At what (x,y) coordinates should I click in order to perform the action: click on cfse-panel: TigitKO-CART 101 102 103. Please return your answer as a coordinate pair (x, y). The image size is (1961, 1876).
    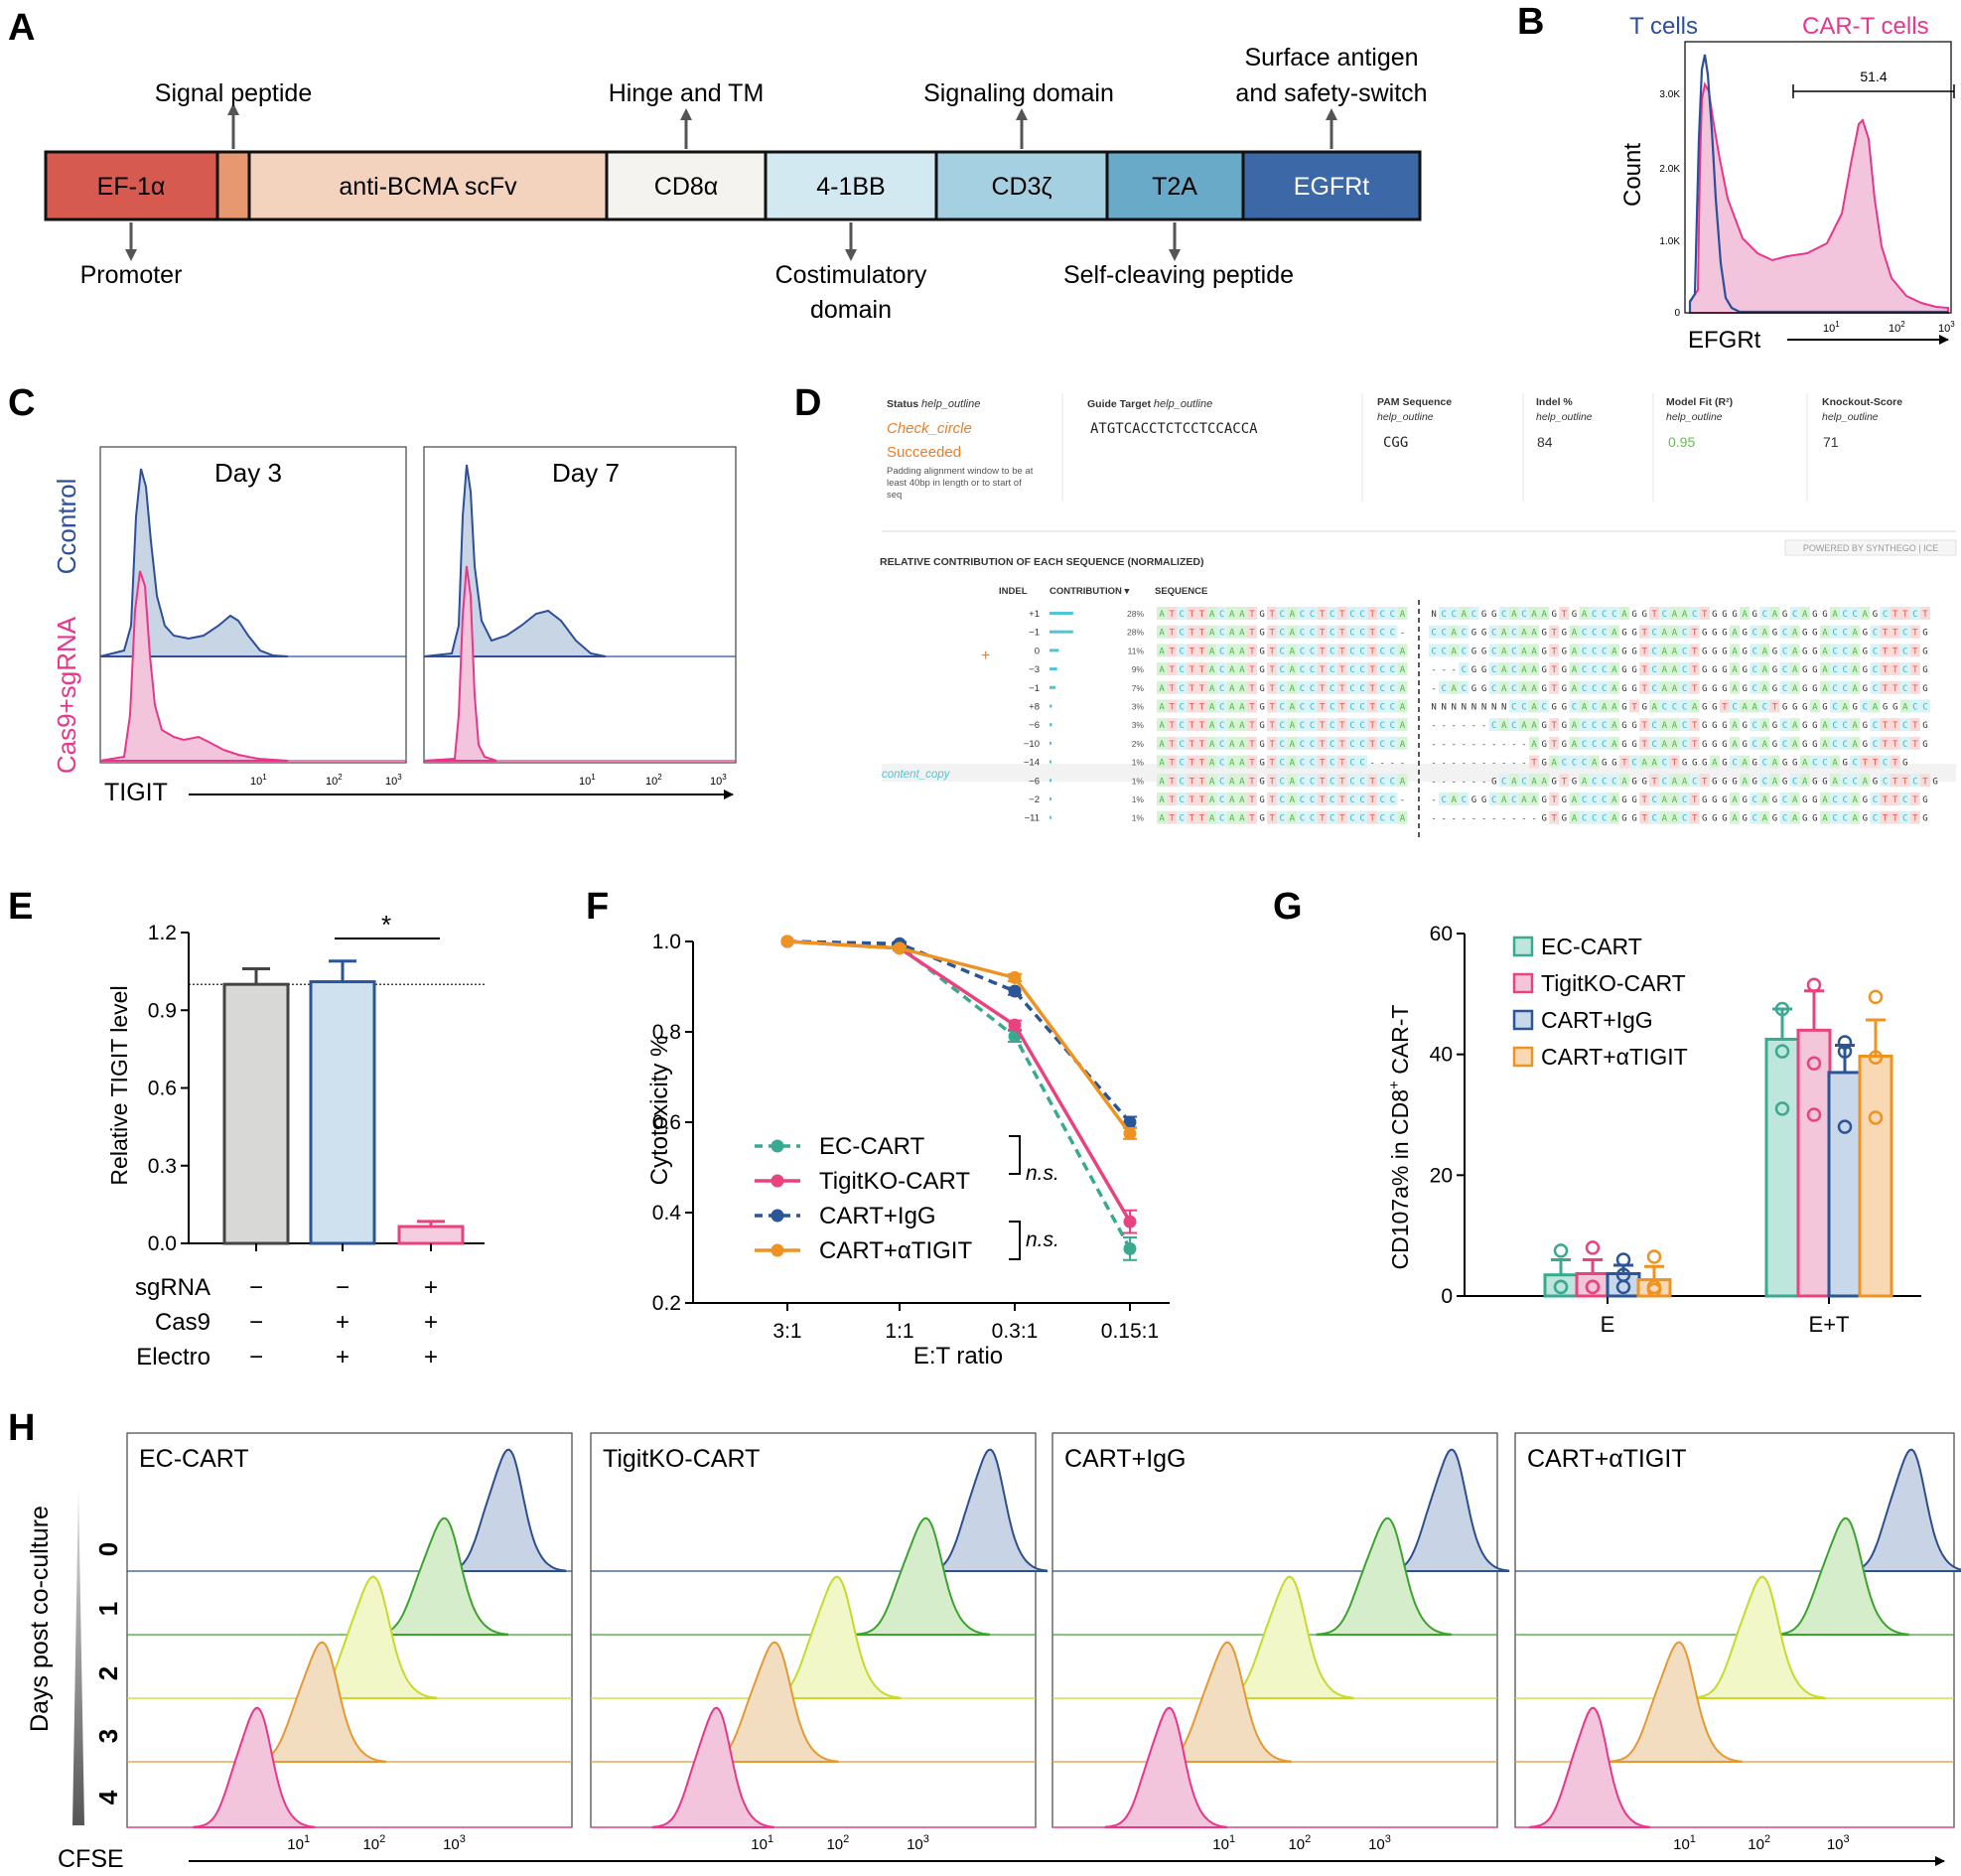
    Looking at the image, I should click on (819, 1643).